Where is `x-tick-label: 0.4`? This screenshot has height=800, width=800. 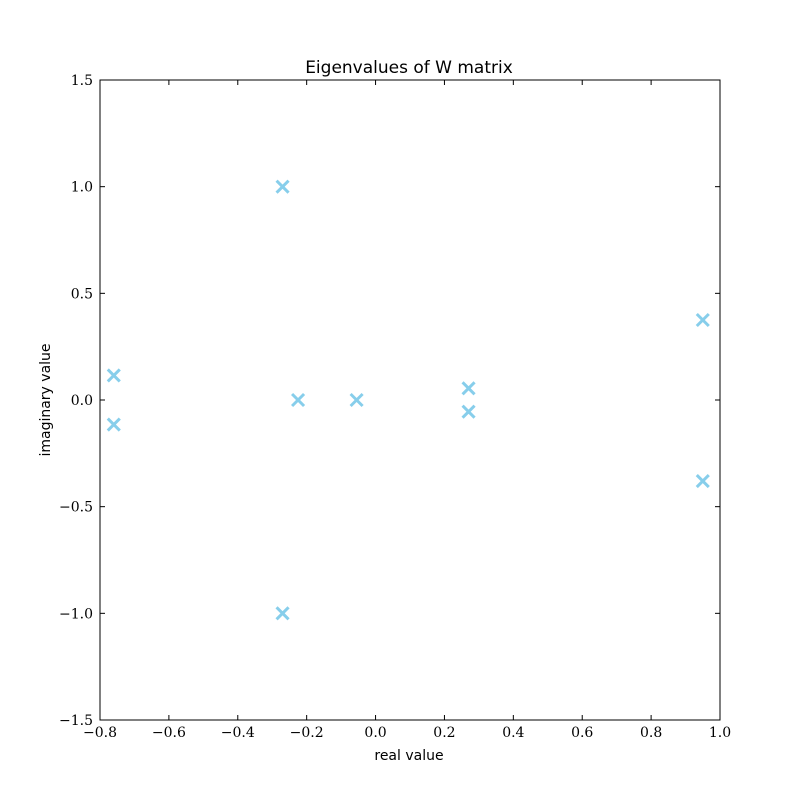 x-tick-label: 0.4 is located at coordinates (513, 733).